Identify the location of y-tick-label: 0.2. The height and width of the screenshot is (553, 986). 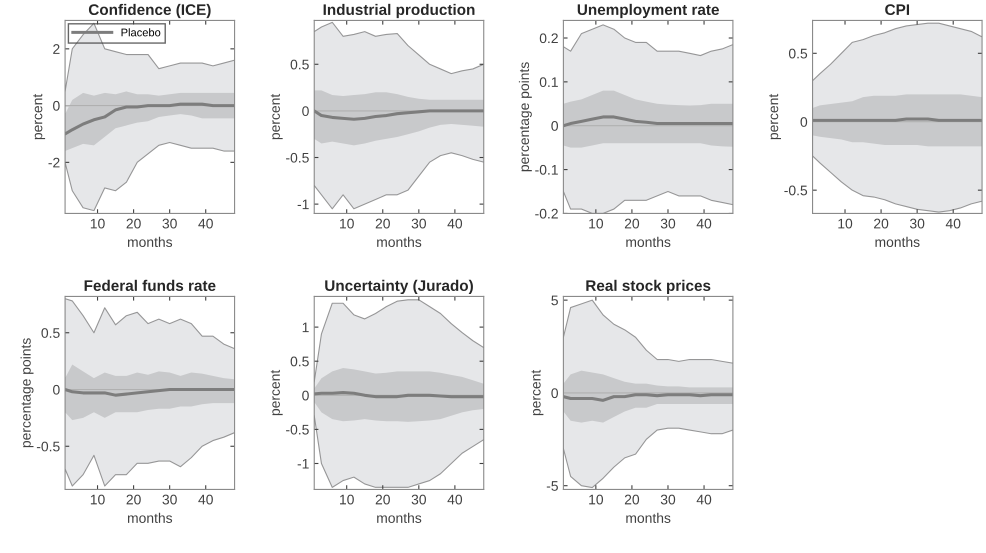
(549, 38).